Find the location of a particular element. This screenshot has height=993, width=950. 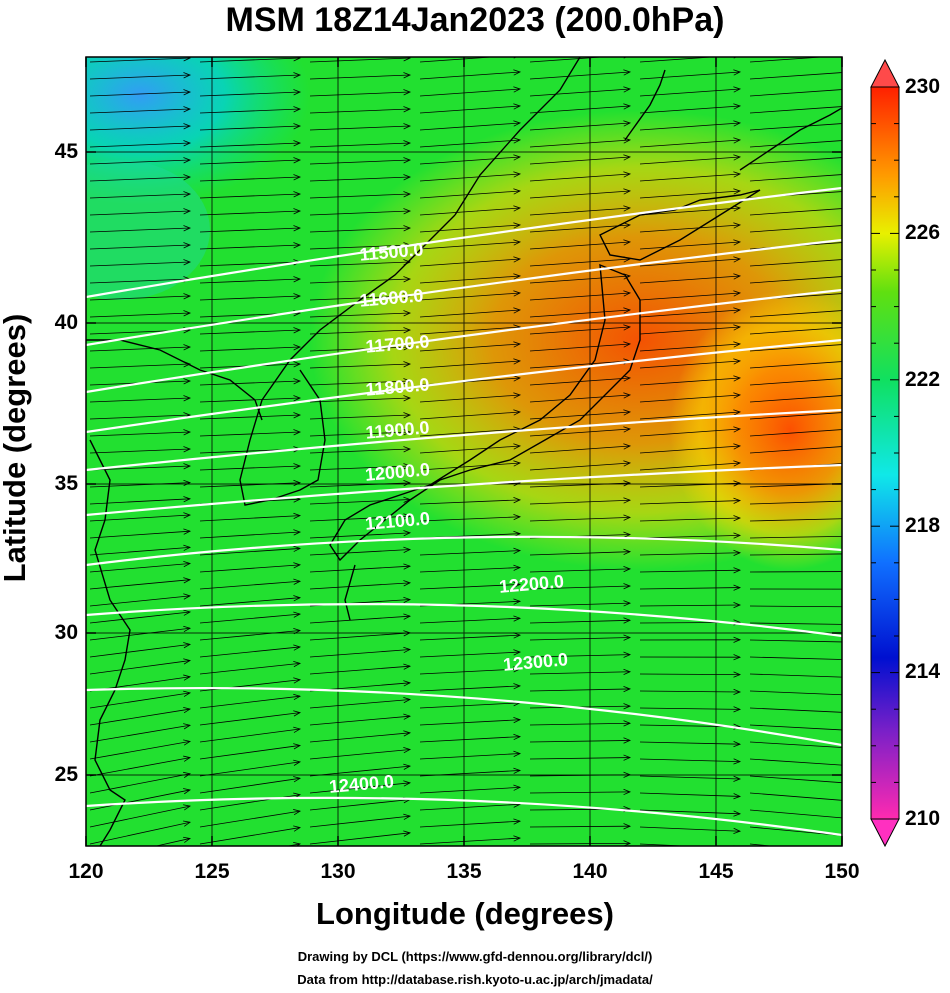

x-tick-label: 125 is located at coordinates (212, 871).